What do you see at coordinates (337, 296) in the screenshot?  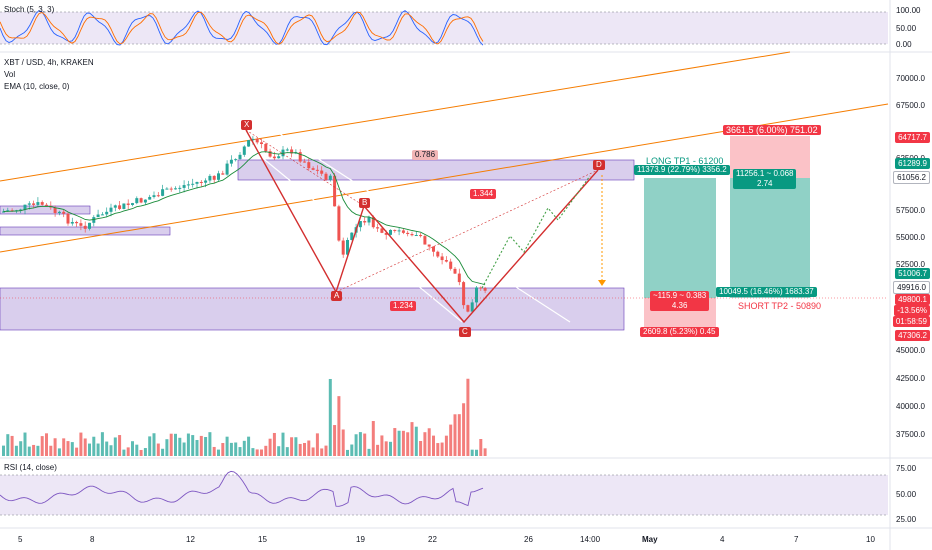 I see `point-a: A` at bounding box center [337, 296].